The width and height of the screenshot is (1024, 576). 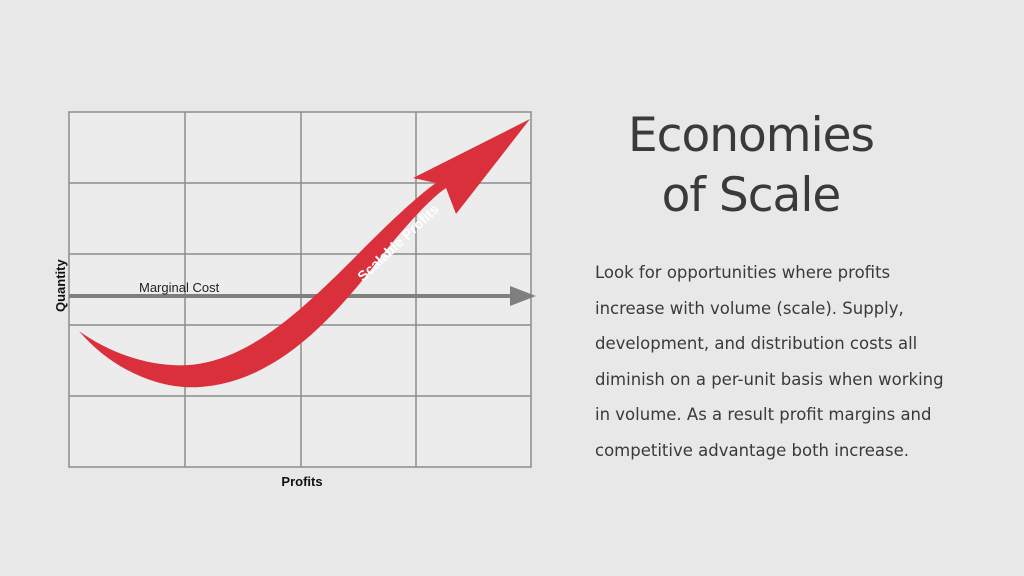 What do you see at coordinates (60, 285) in the screenshot?
I see `y-axis-label: Quantity` at bounding box center [60, 285].